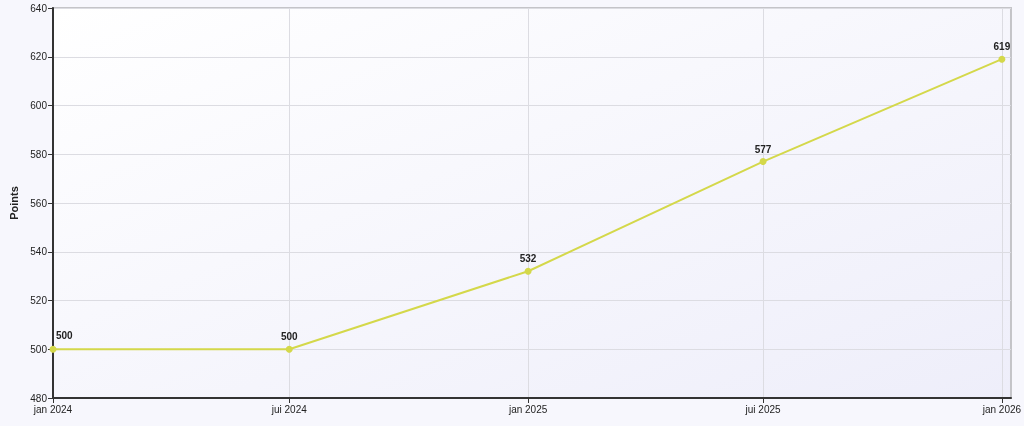 The image size is (1024, 426). Describe the element at coordinates (39, 105) in the screenshot. I see `y-tick-label: 600` at that location.